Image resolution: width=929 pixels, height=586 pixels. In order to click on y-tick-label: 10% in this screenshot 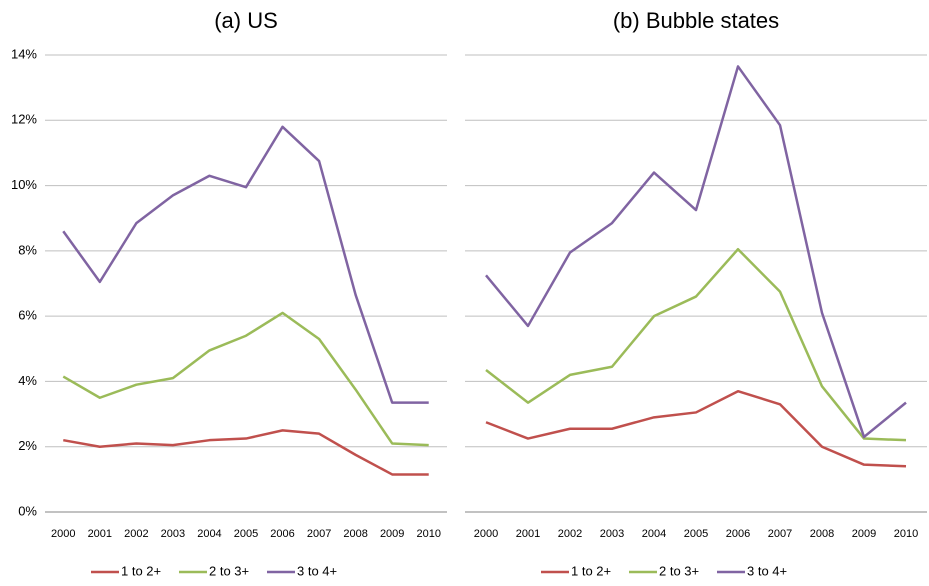, I will do `click(24, 184)`.